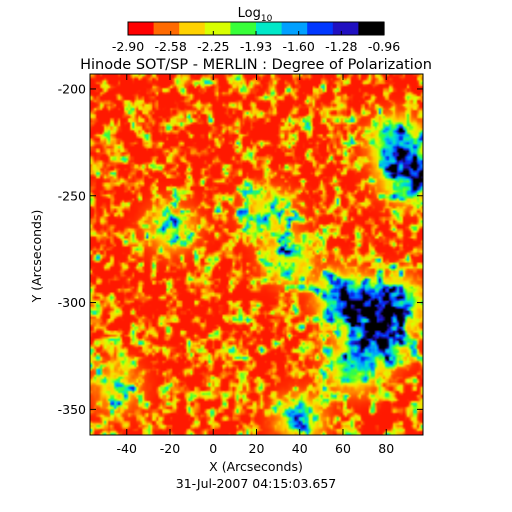  Describe the element at coordinates (72, 88) in the screenshot. I see `y-tick-label: -200` at that location.